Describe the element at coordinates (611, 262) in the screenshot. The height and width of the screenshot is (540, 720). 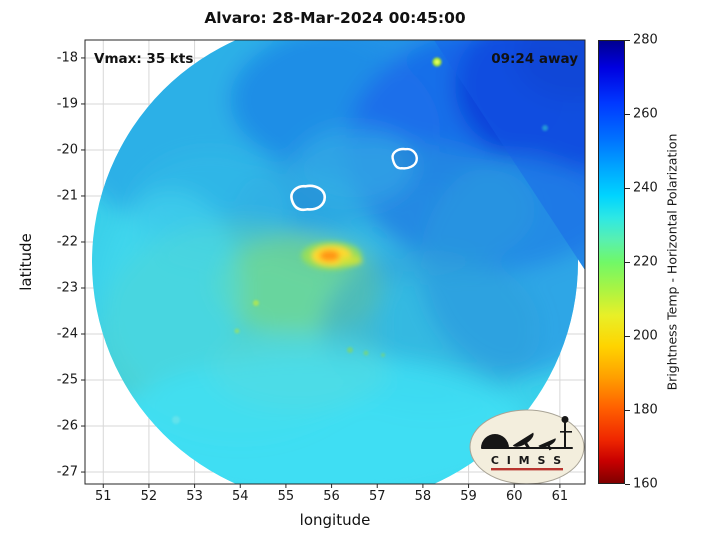
I see `colorbar` at that location.